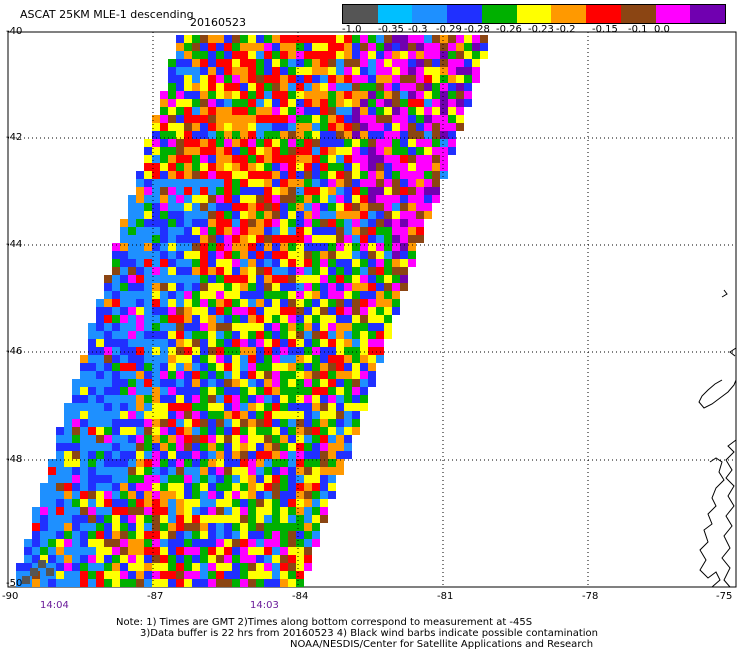  Describe the element at coordinates (662, 29) in the screenshot. I see `colorbar-label: 0.0` at that location.